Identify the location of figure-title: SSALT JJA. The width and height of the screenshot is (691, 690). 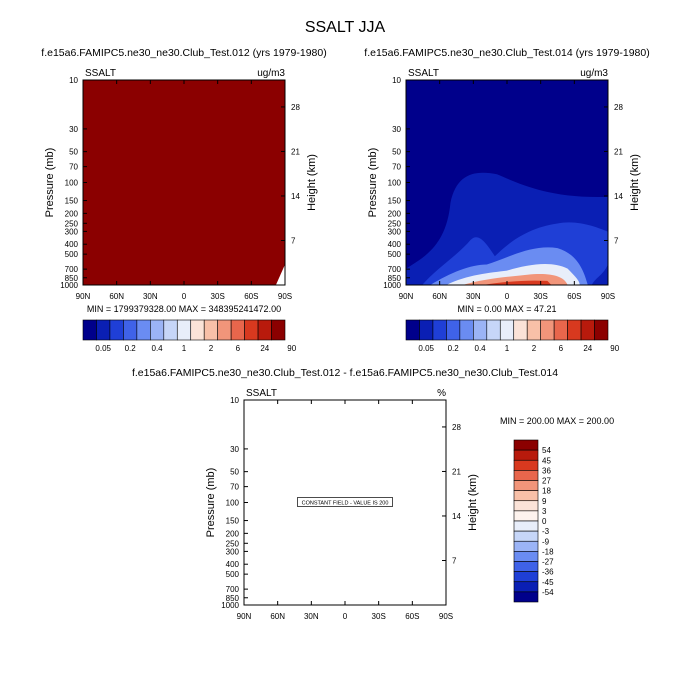
(345, 27).